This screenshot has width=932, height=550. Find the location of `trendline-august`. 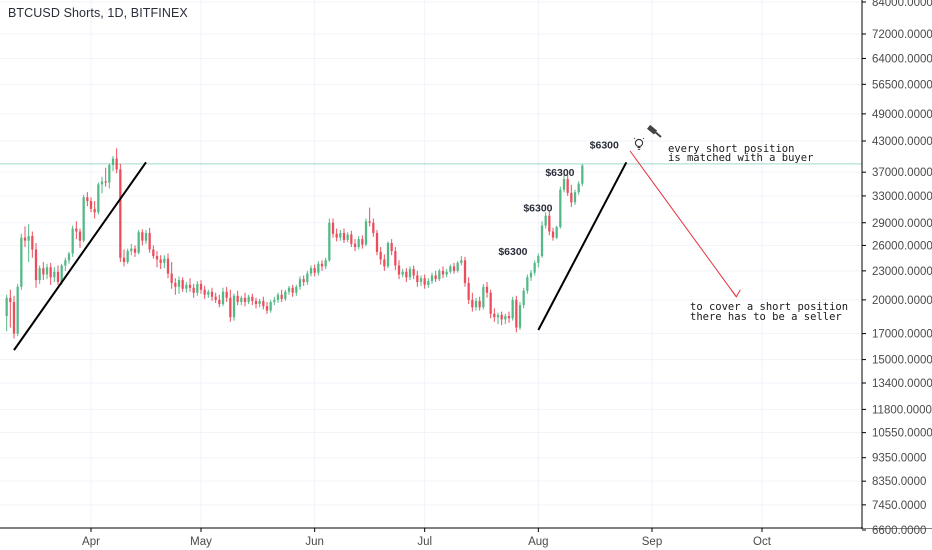

trendline-august is located at coordinates (582, 246).